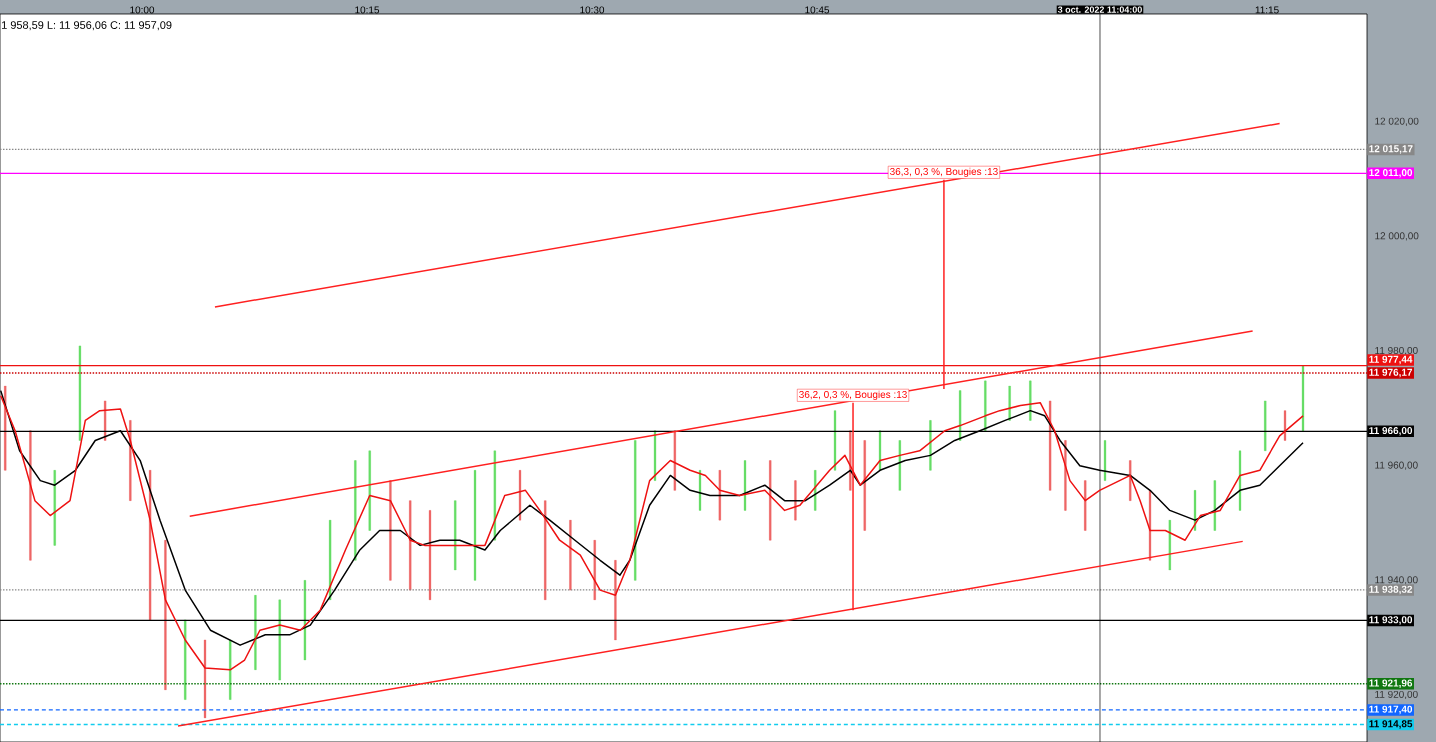 This screenshot has height=742, width=1436. Describe the element at coordinates (1397, 236) in the screenshot. I see `y-tick-label: 12 000,00` at that location.